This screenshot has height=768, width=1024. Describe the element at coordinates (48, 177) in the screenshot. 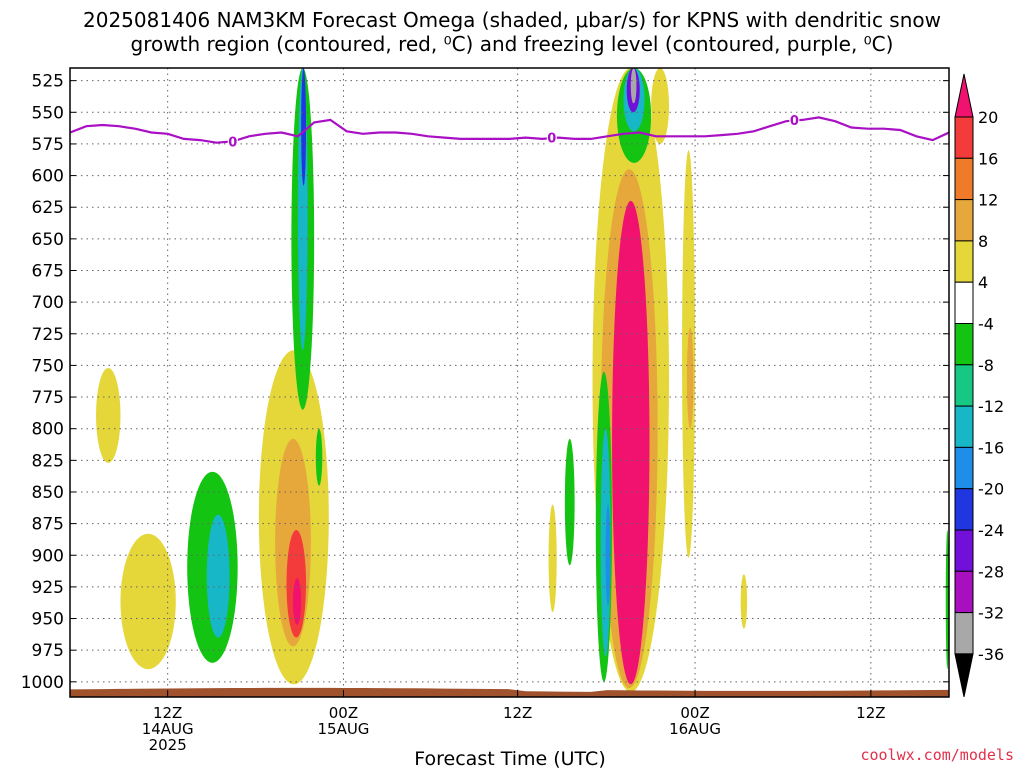

I see `y-tick-label-600: 600` at that location.